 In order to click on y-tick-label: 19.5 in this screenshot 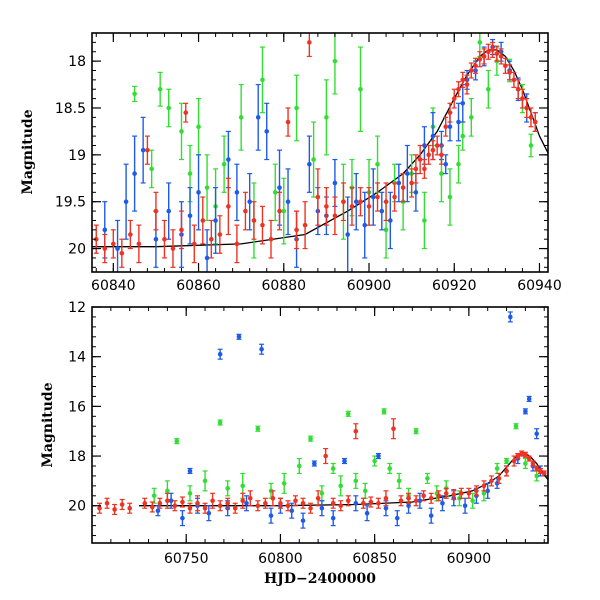, I will do `click(70, 203)`.